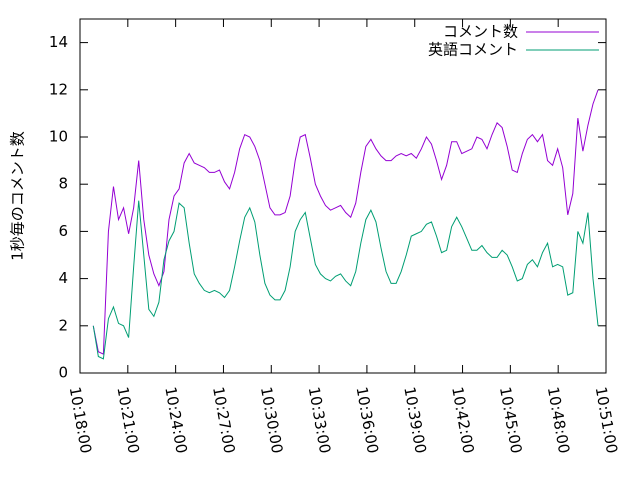 This screenshot has width=640, height=480. I want to click on x-tick-label: 10:48:00, so click(558, 419).